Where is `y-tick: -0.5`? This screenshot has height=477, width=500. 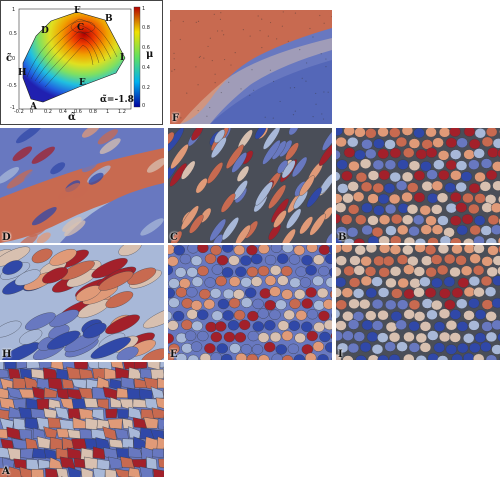 y-tick: -0.5 is located at coordinates (12, 86).